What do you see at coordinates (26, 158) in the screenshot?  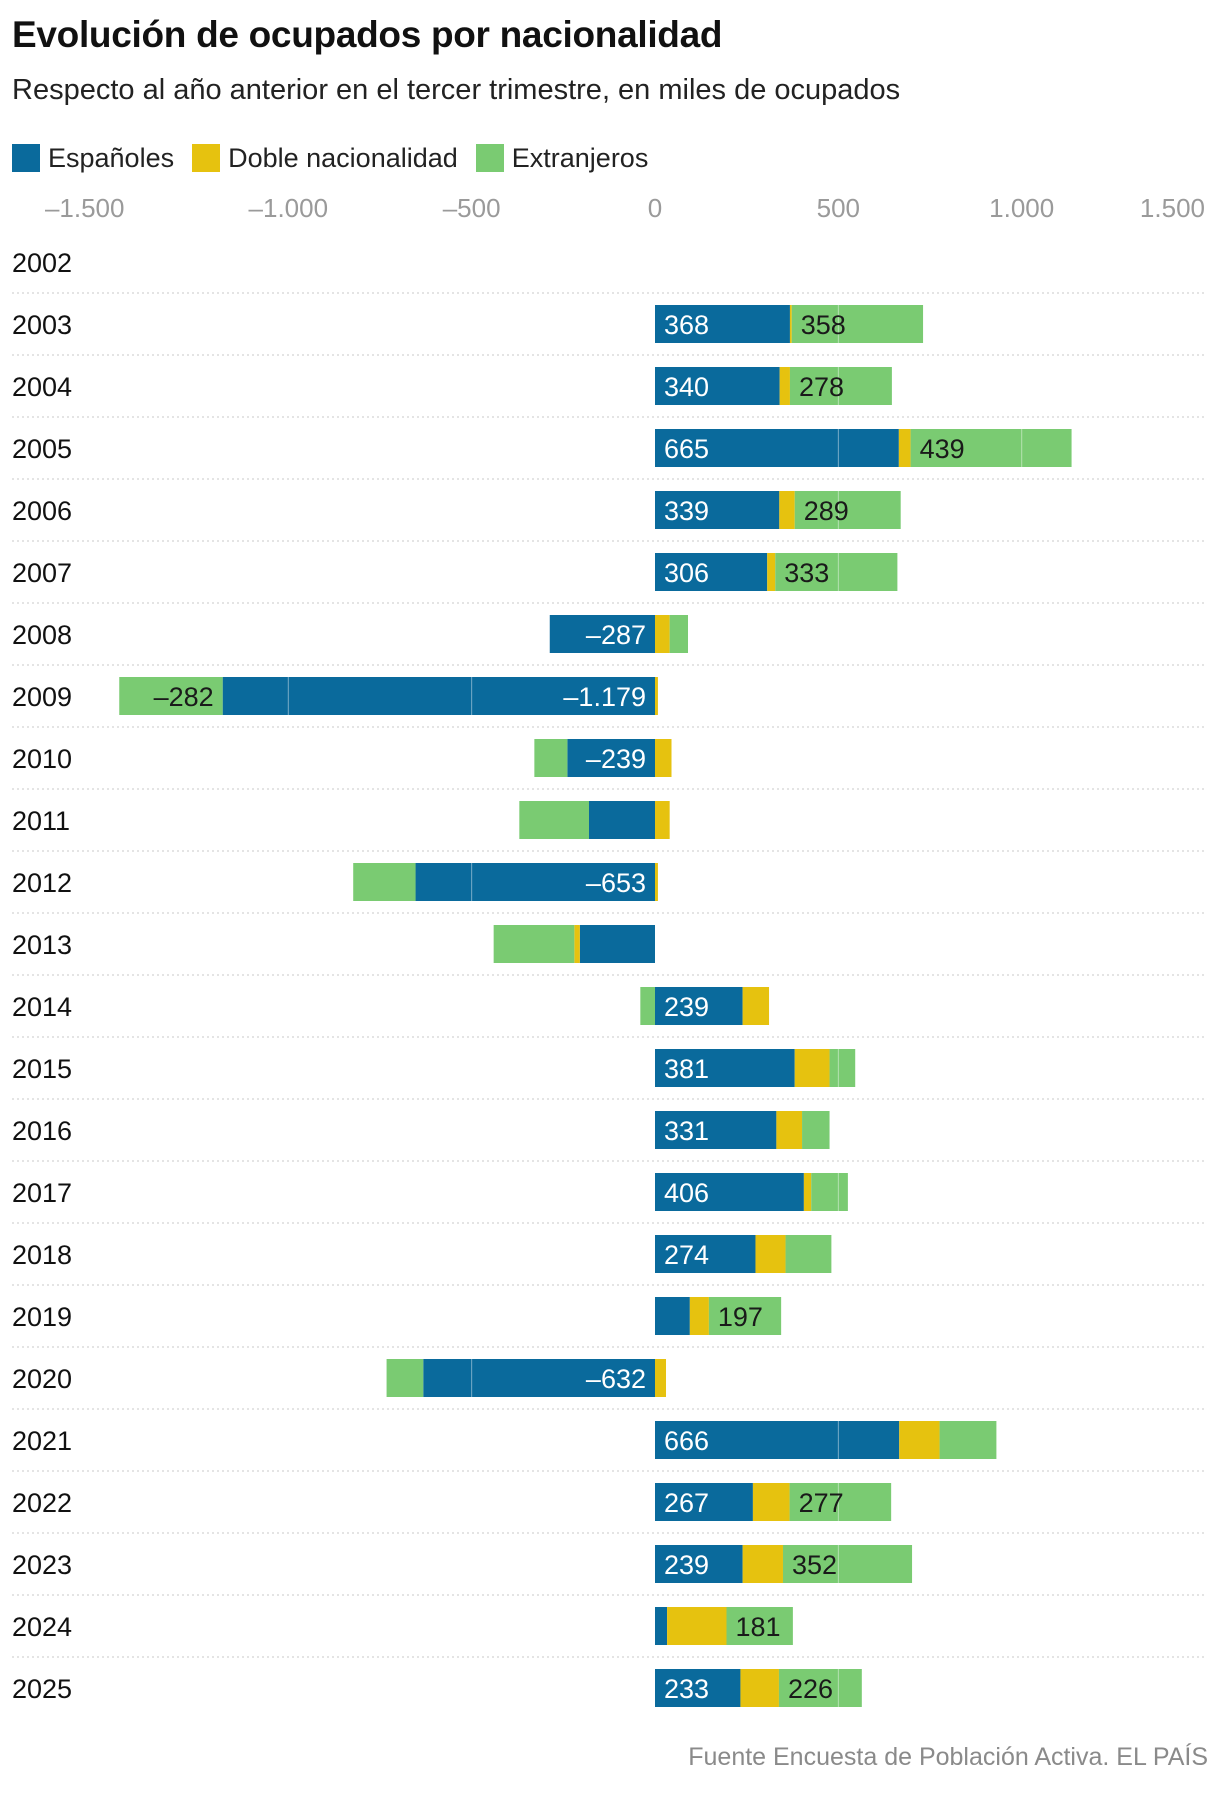 I see `legend-swatch-espanoles` at bounding box center [26, 158].